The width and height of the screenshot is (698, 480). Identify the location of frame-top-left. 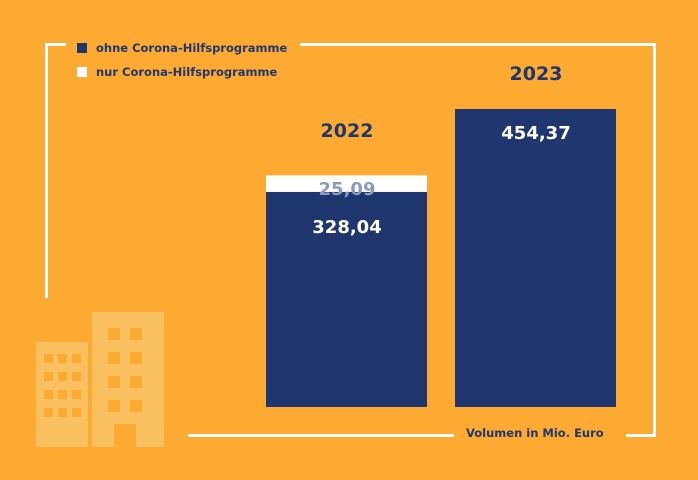
(55, 44).